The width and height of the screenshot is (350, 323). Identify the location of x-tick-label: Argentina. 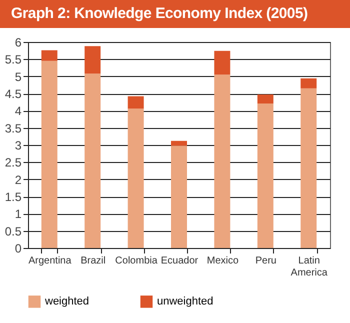
(50, 261).